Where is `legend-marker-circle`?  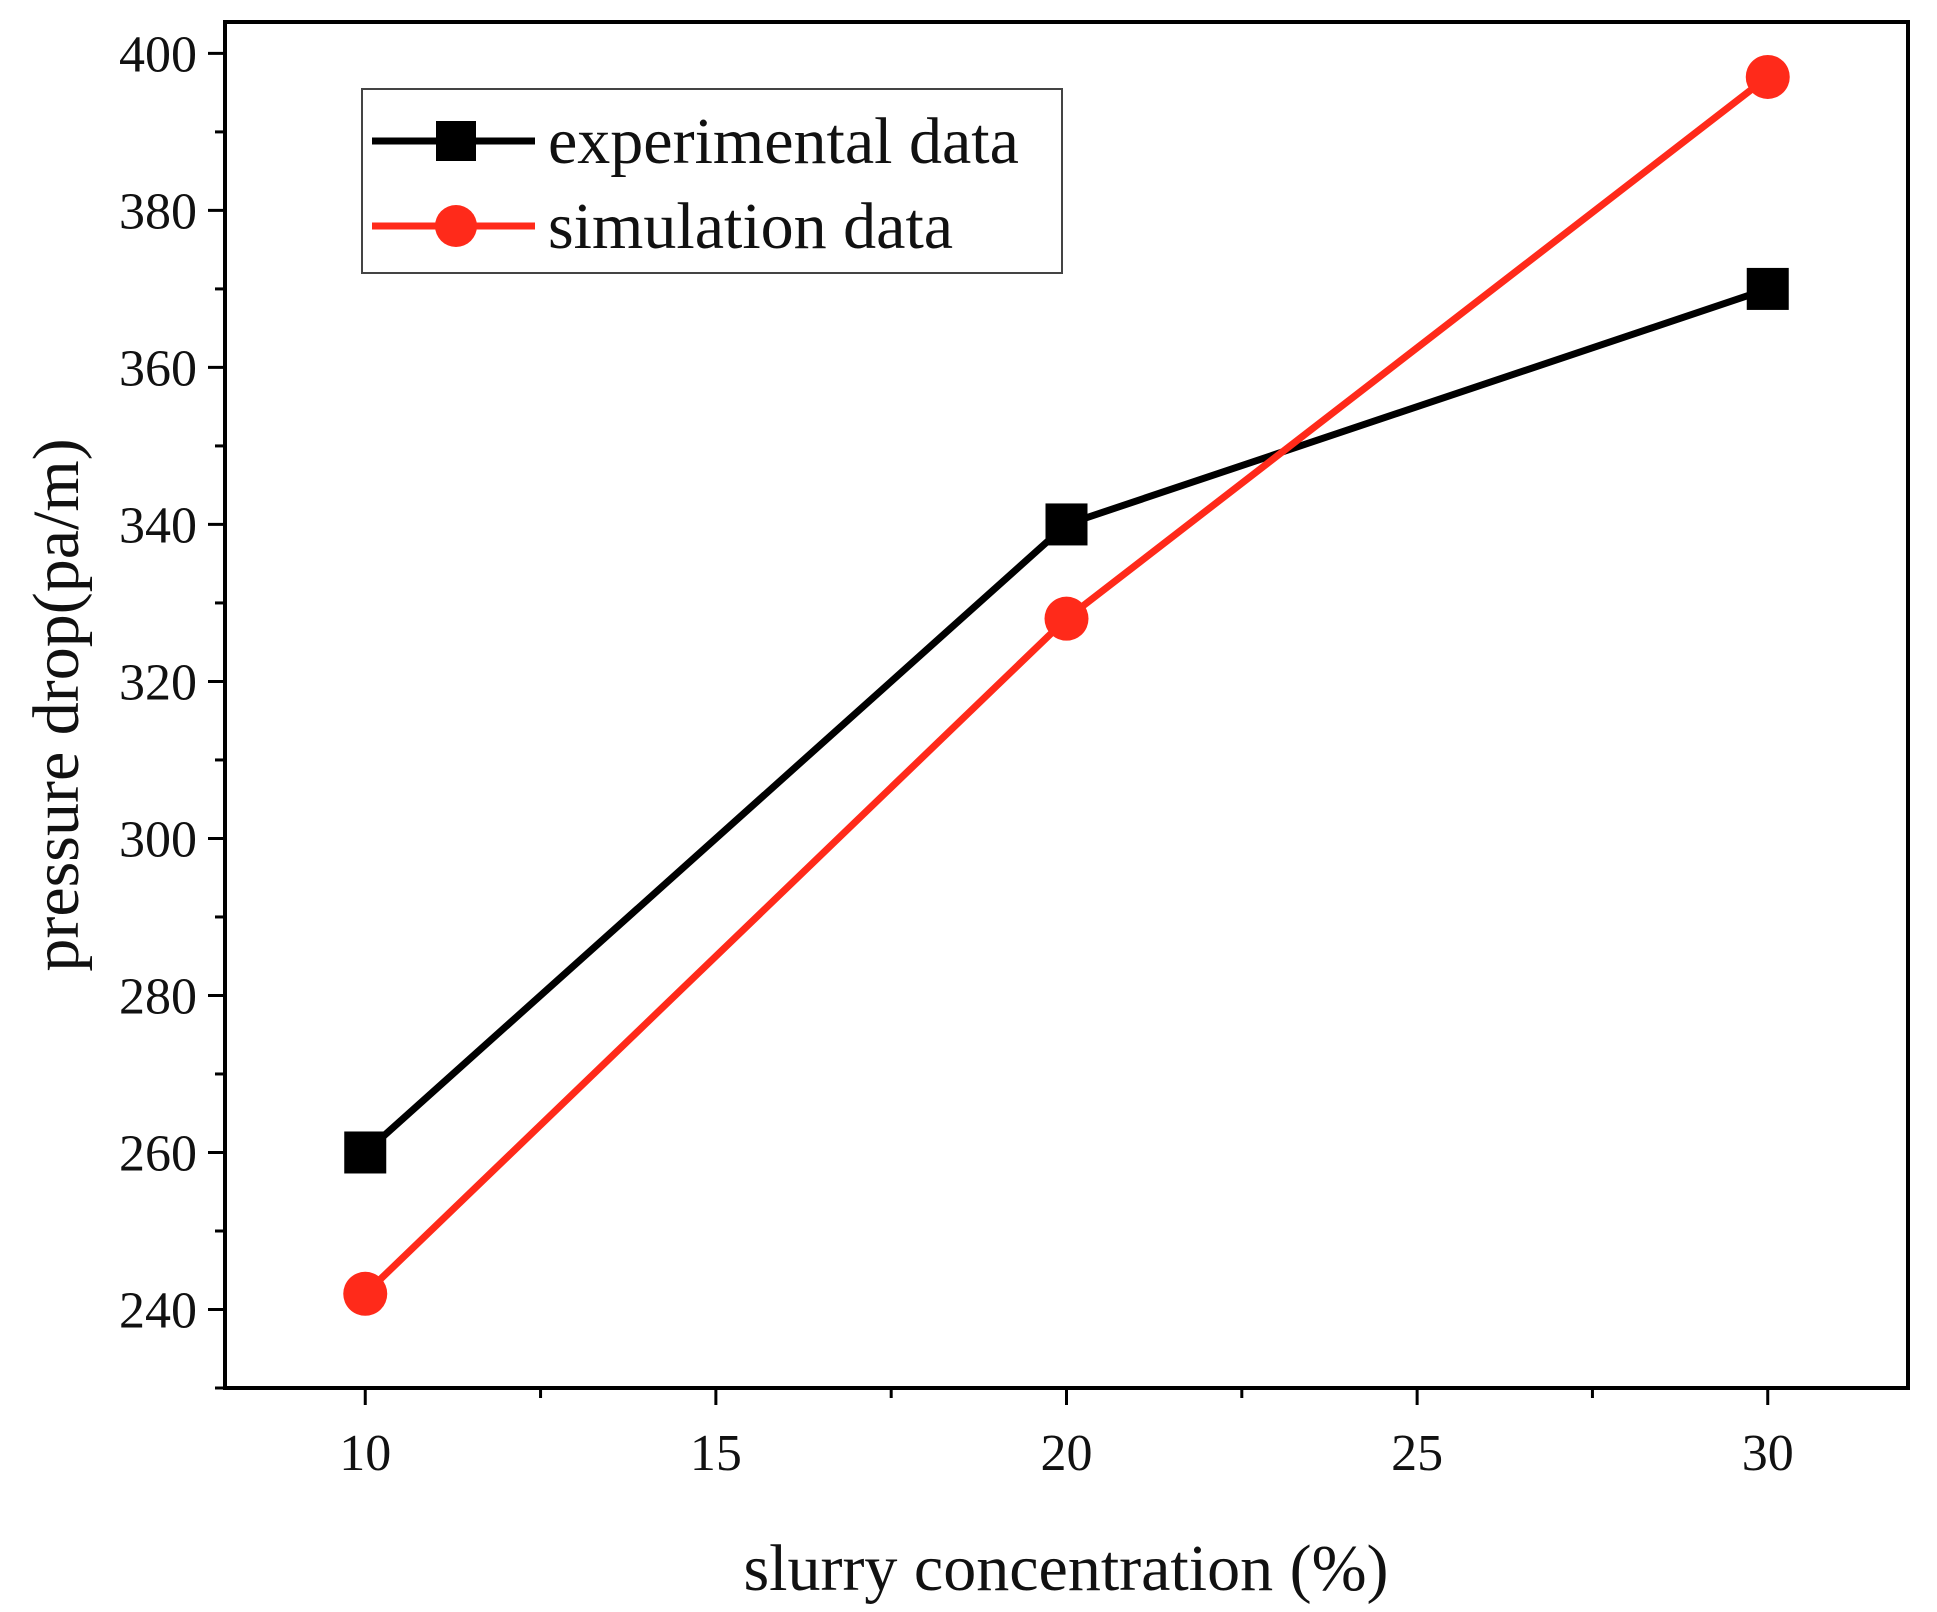 legend-marker-circle is located at coordinates (456, 226).